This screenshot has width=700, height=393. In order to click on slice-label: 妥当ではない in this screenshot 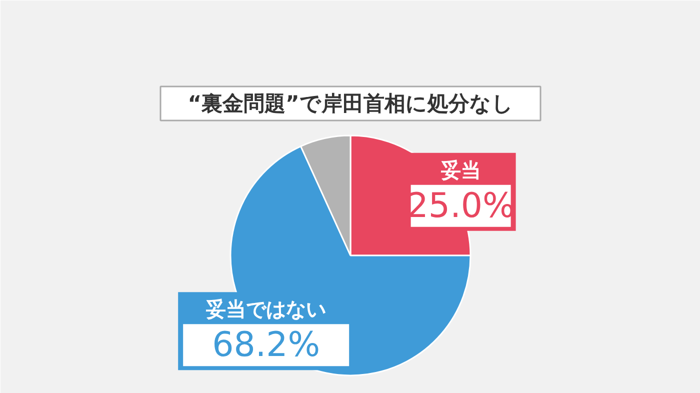, I will do `click(265, 309)`.